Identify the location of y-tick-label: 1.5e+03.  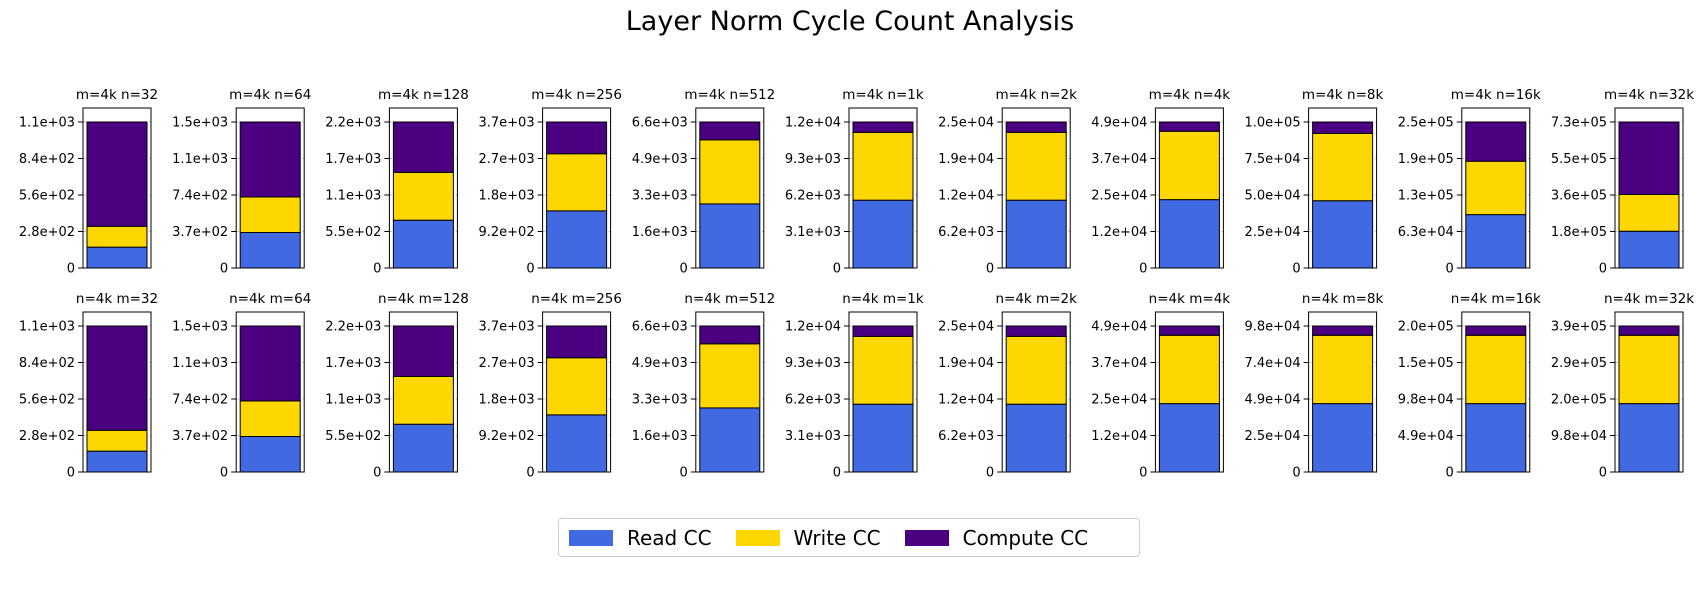
(200, 327).